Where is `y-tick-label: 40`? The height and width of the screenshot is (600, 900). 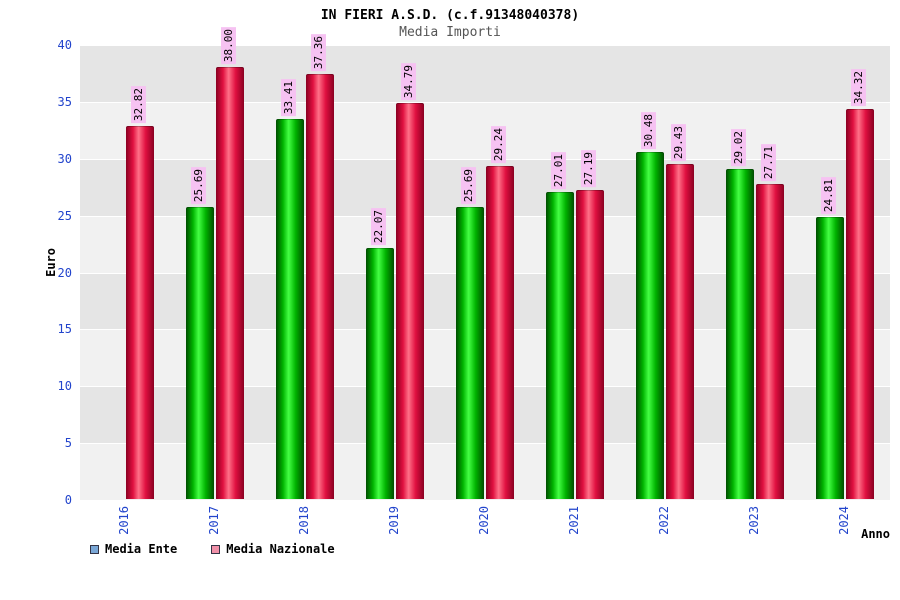
y-tick-label: 40 is located at coordinates (64, 45).